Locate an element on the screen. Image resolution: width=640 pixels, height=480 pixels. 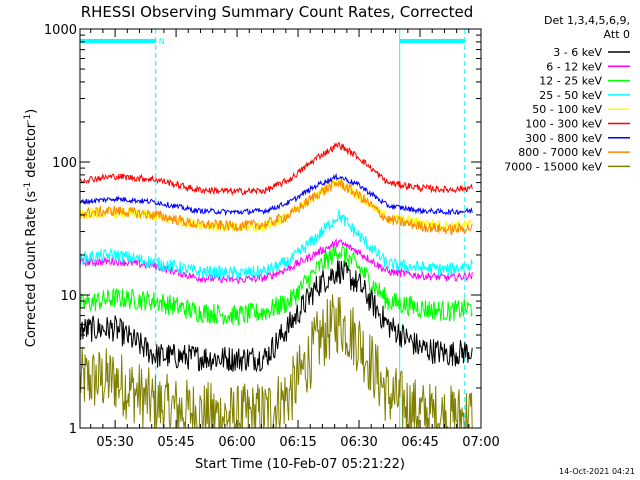
x-axis-label: Start Time (10-Feb-07 05:21:22) is located at coordinates (300, 464).